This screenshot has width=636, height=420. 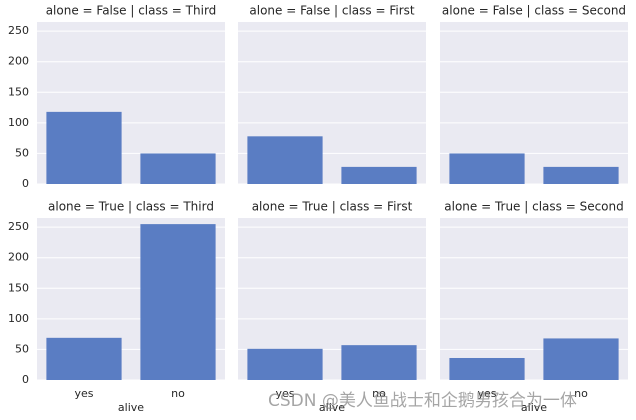 I want to click on panel-title: alone = False | class = Second, so click(x=534, y=11).